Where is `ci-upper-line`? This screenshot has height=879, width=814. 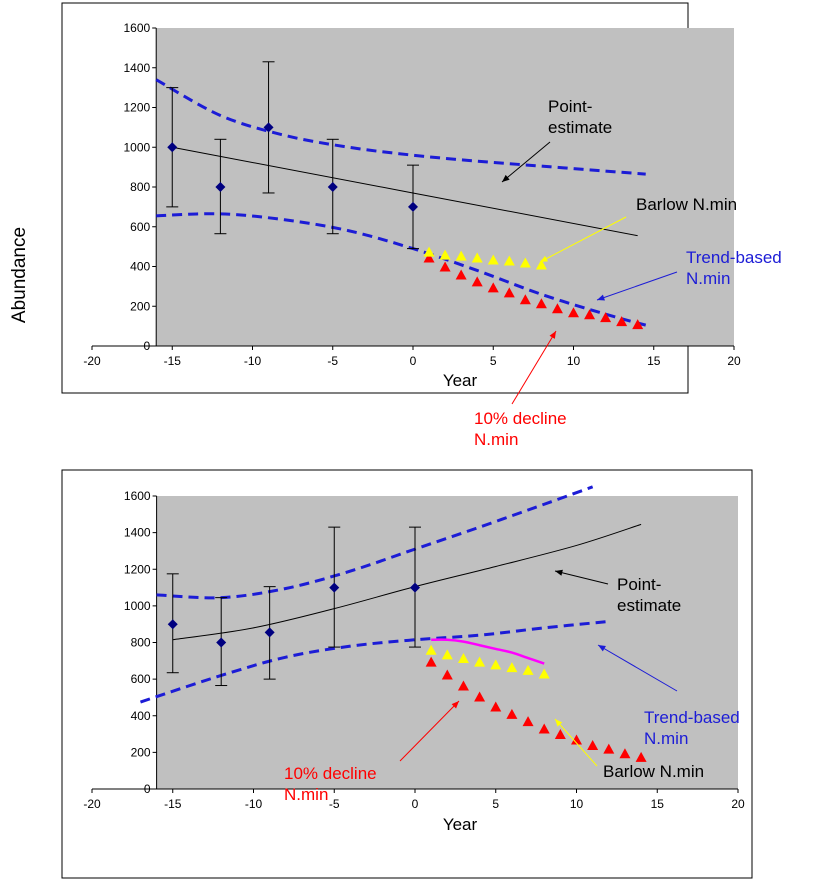 ci-upper-line is located at coordinates (400, 127).